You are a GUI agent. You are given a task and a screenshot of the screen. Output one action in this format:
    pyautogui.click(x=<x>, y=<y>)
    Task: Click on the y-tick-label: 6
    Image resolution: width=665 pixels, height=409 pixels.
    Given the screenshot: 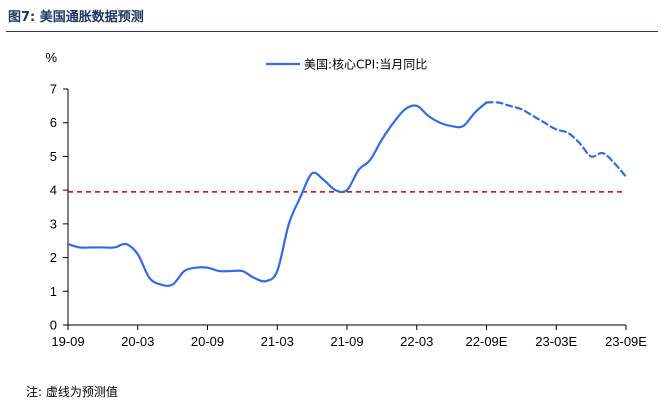 What is the action you would take?
    pyautogui.click(x=53, y=122)
    